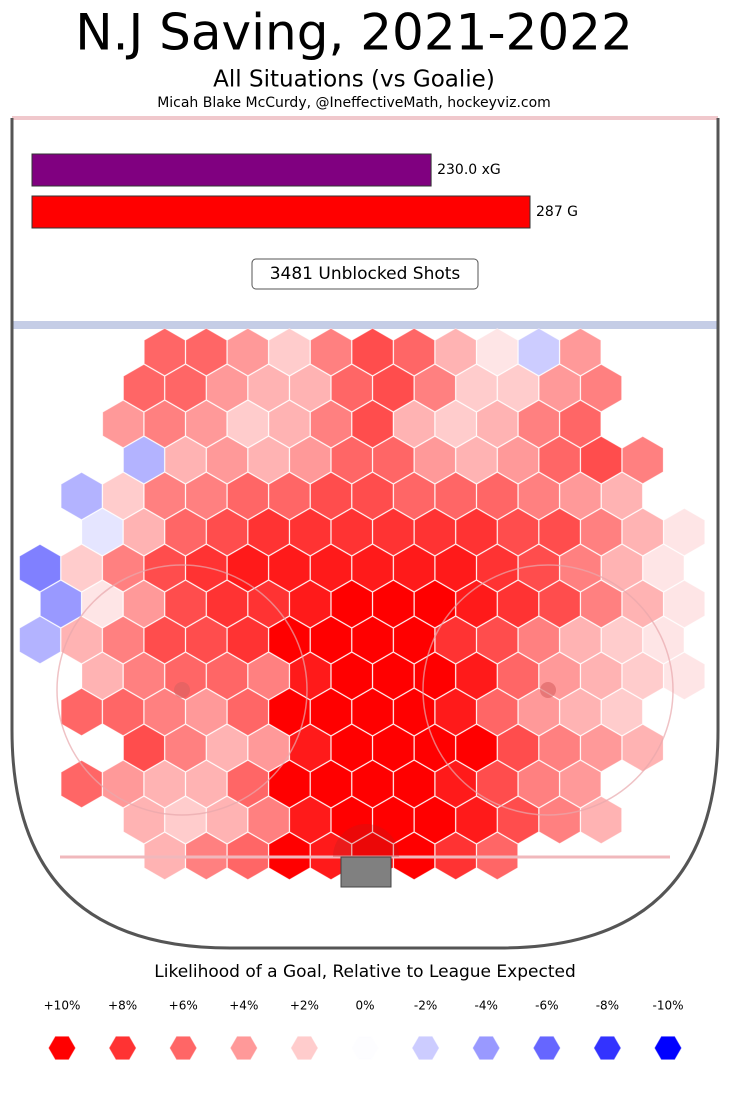  What do you see at coordinates (354, 33) in the screenshot?
I see `chart-title: N.J Saving, 2021-2022` at bounding box center [354, 33].